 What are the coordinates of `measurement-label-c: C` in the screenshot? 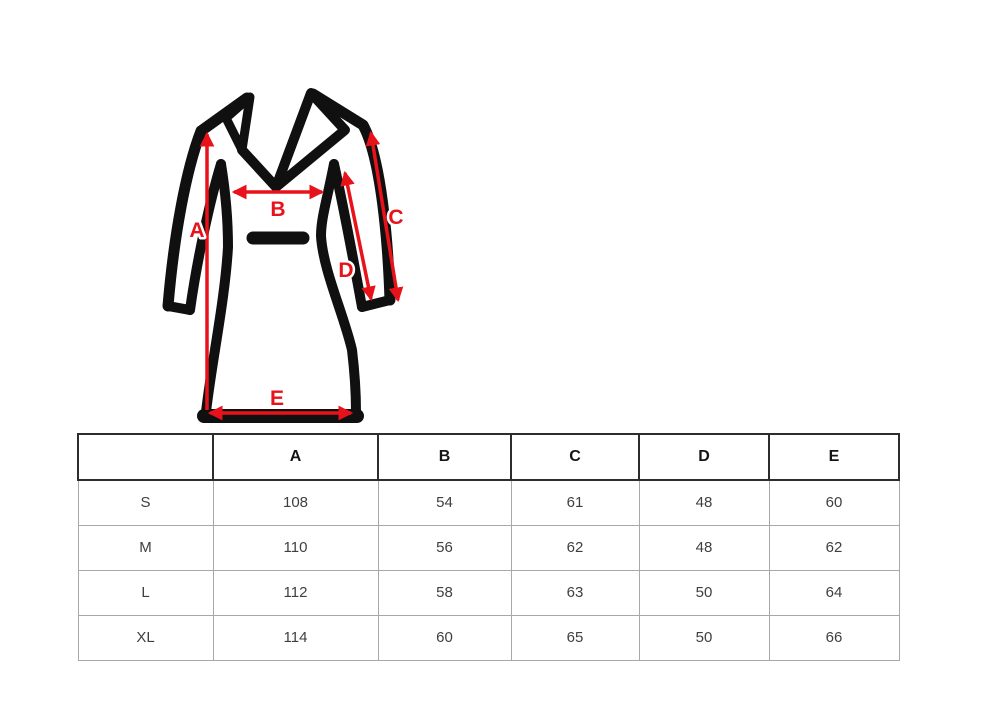 It's located at (395, 217).